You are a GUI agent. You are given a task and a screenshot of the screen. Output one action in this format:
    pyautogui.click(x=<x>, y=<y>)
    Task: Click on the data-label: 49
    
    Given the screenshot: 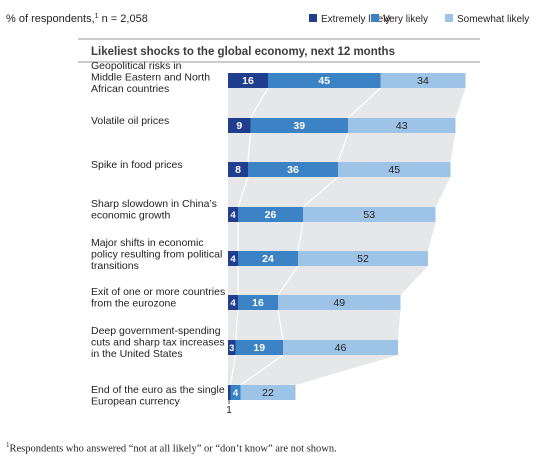 What is the action you would take?
    pyautogui.click(x=339, y=303)
    